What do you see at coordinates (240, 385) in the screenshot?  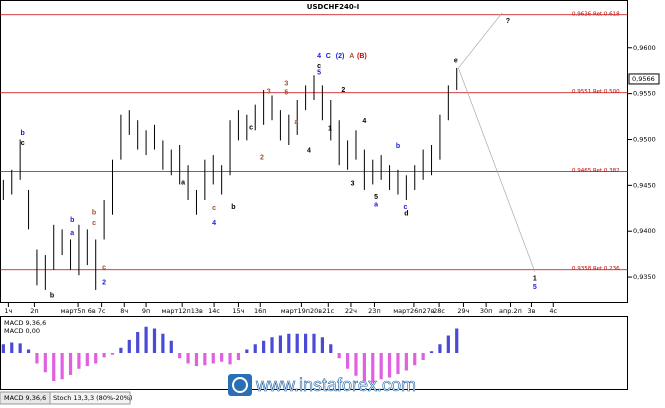 I see `logo-mark` at bounding box center [240, 385].